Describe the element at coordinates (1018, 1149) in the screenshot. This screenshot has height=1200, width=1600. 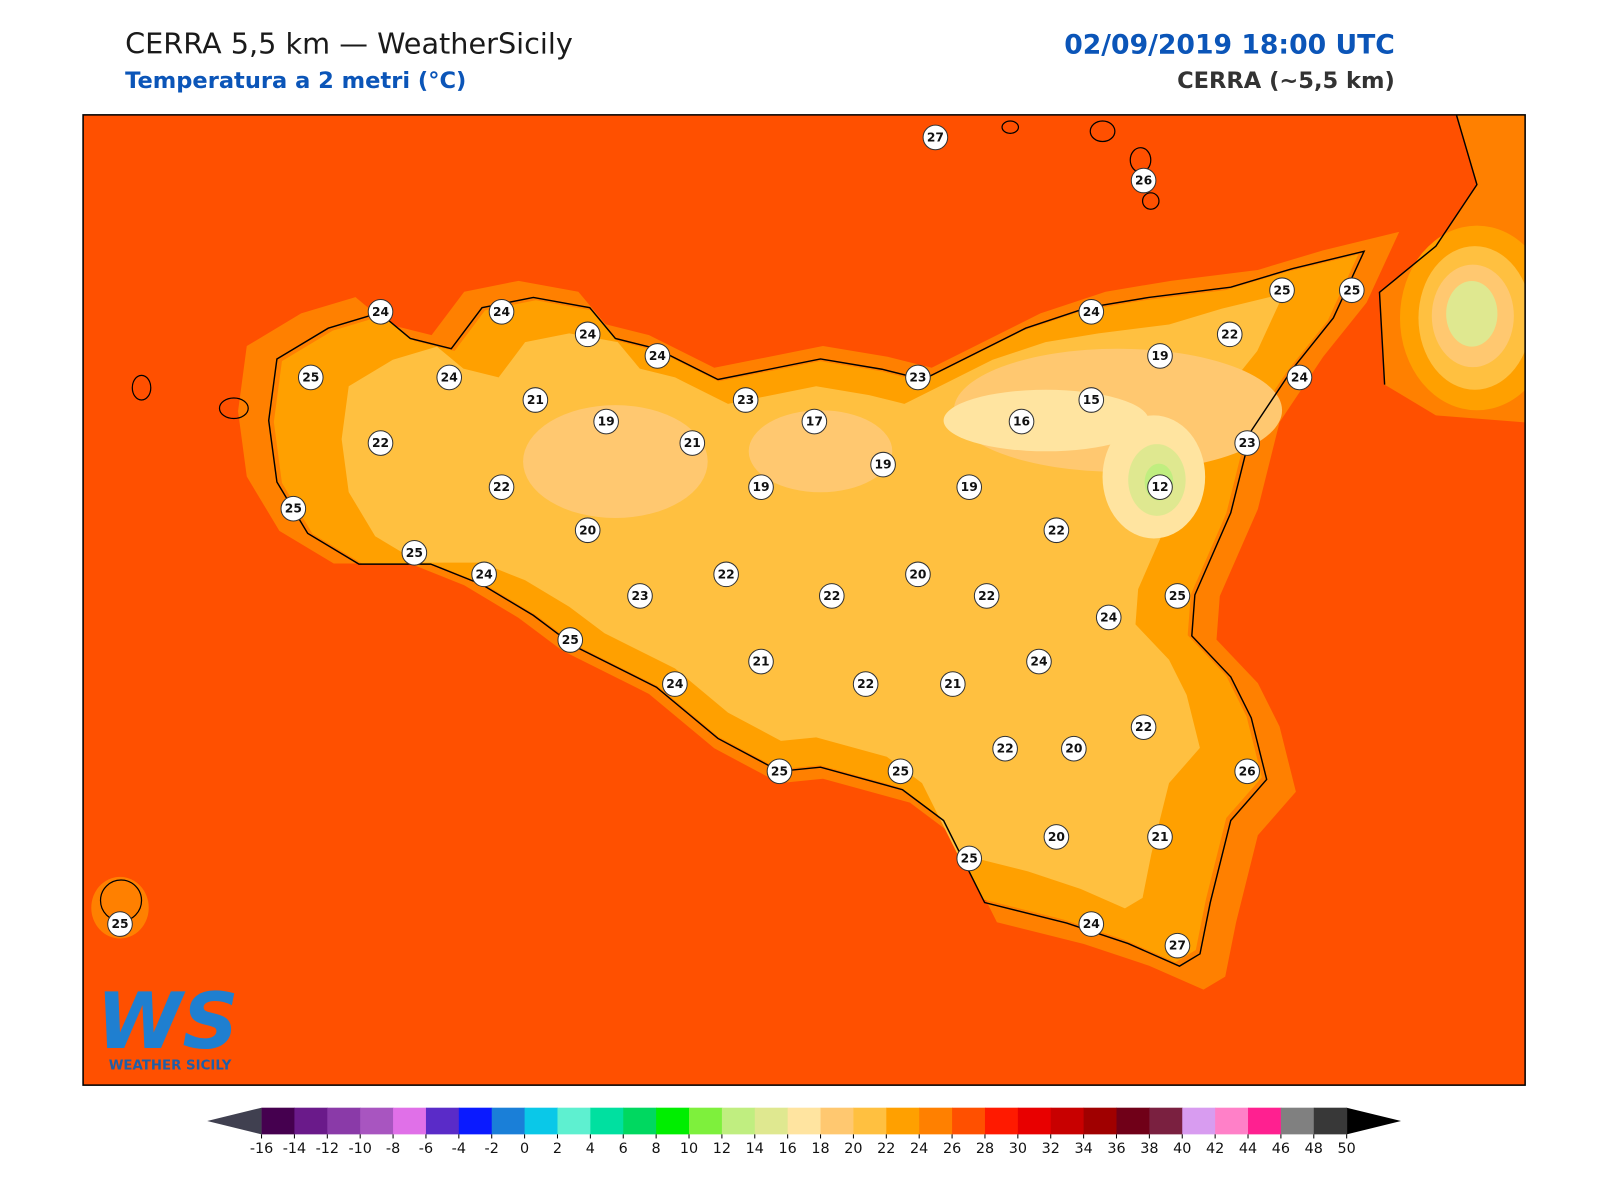
I see `colorbar-tick-label: 30` at that location.